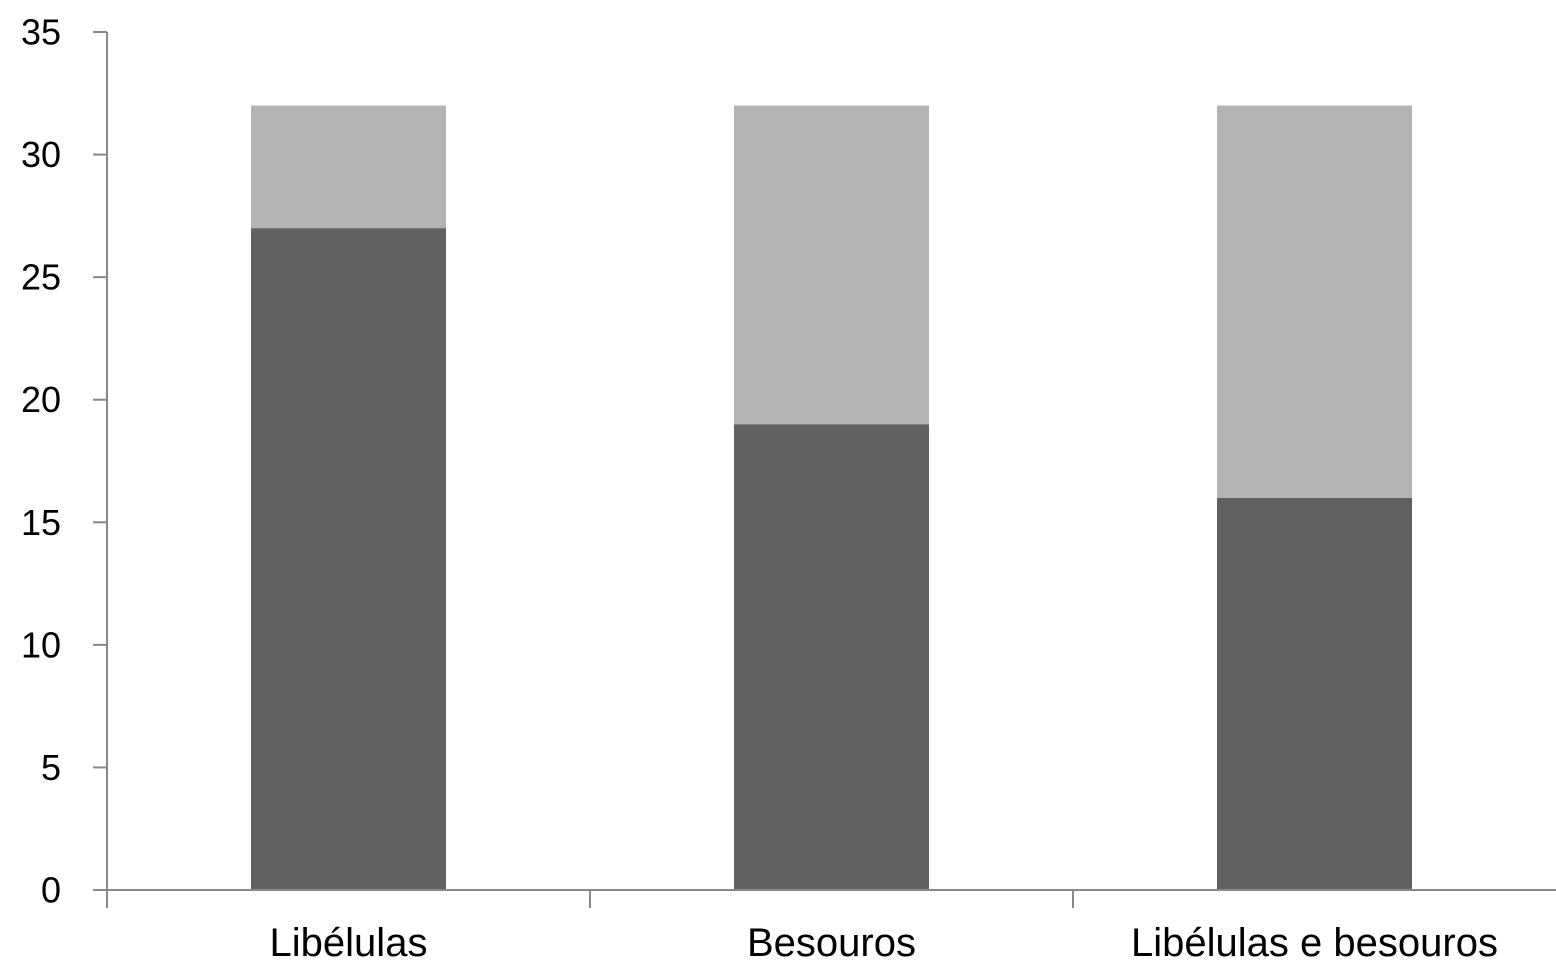  What do you see at coordinates (51, 890) in the screenshot?
I see `y-tick-label: 0` at bounding box center [51, 890].